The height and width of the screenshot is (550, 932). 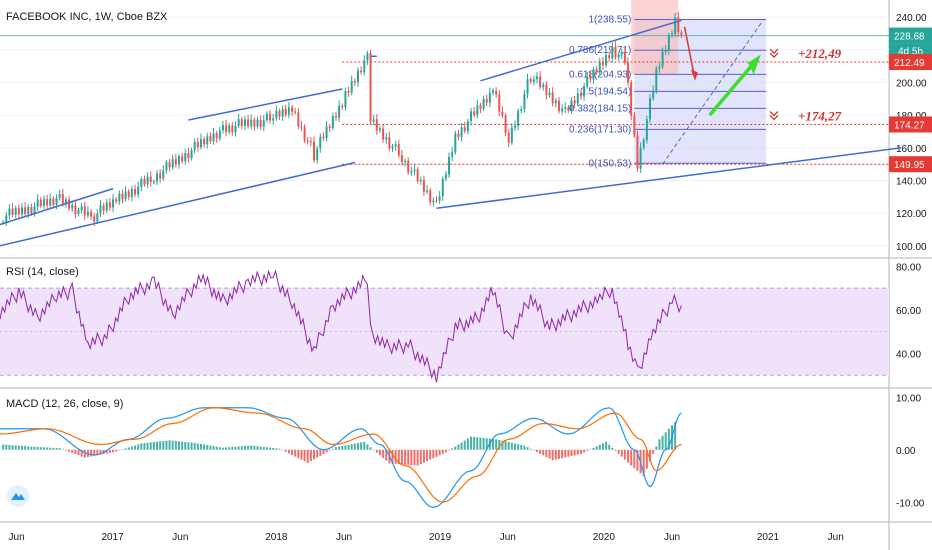 What do you see at coordinates (42, 272) in the screenshot?
I see `rsi-title: RSI (14, close)` at bounding box center [42, 272].